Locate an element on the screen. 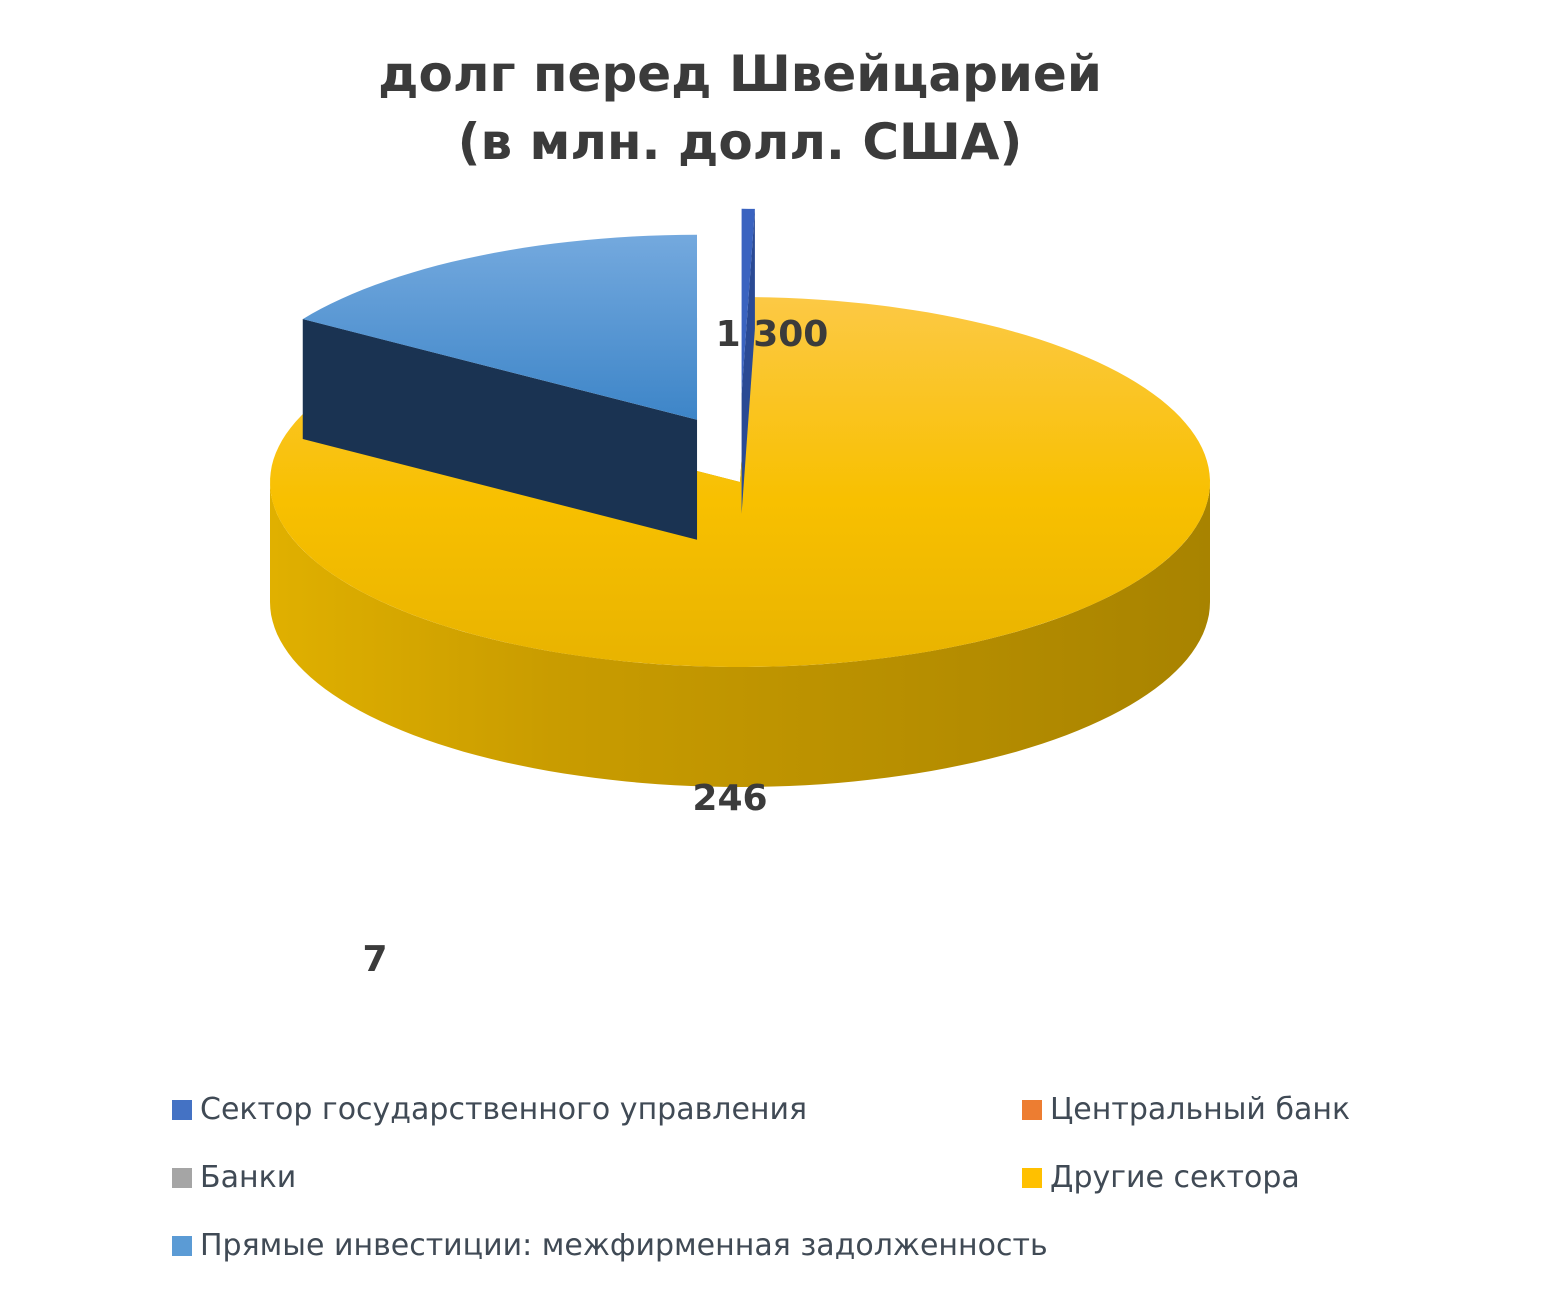  slice-другие-сектора-side is located at coordinates (740, 634).